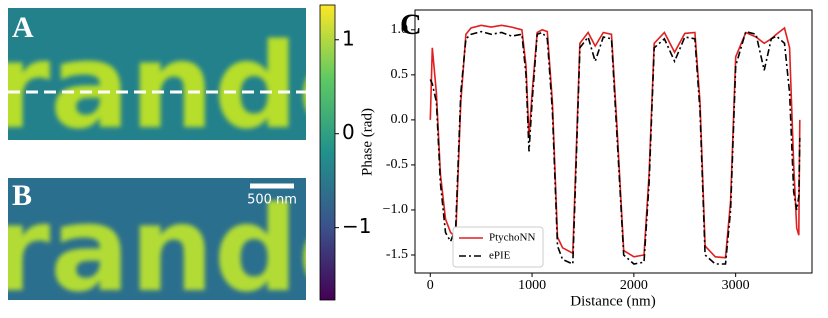  What do you see at coordinates (411, 24) in the screenshot?
I see `panel-label: C` at bounding box center [411, 24].